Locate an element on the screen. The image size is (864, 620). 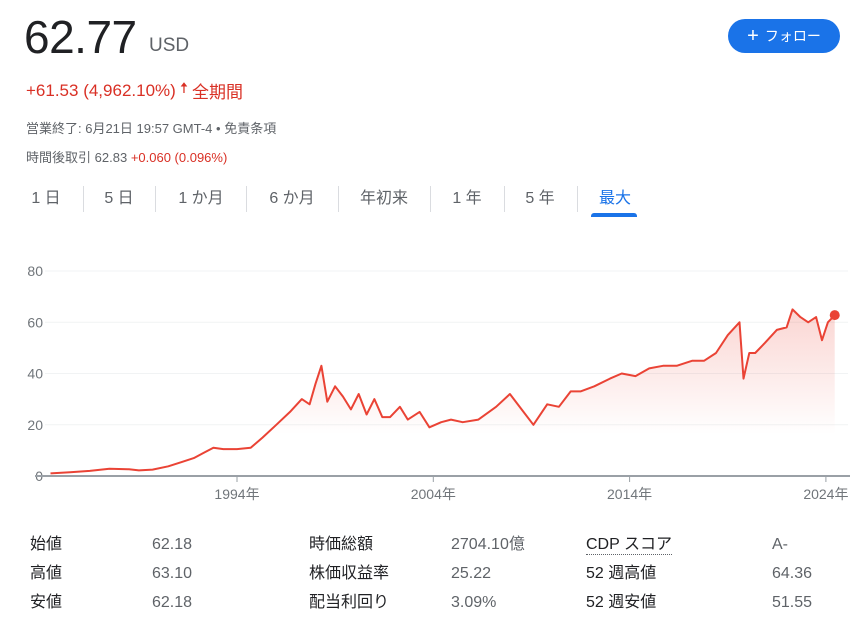
after-hours-label: 時間後取引 is located at coordinates (59, 157).